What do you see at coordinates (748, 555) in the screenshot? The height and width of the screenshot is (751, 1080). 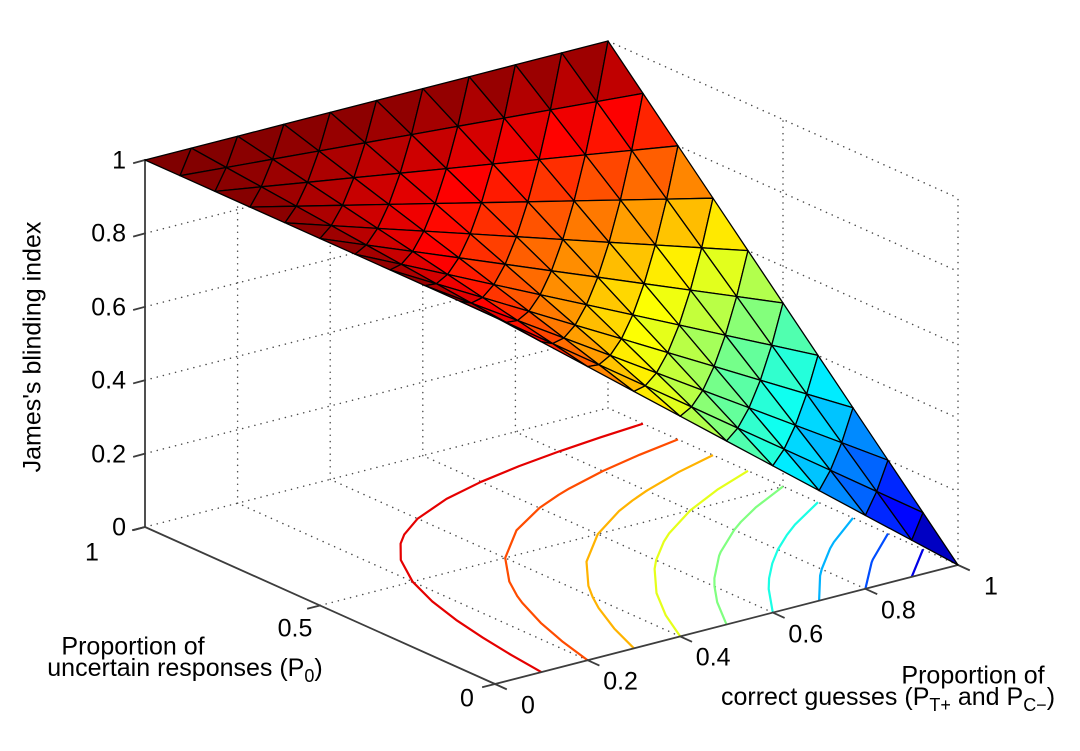 I see `contour-level-0.5` at bounding box center [748, 555].